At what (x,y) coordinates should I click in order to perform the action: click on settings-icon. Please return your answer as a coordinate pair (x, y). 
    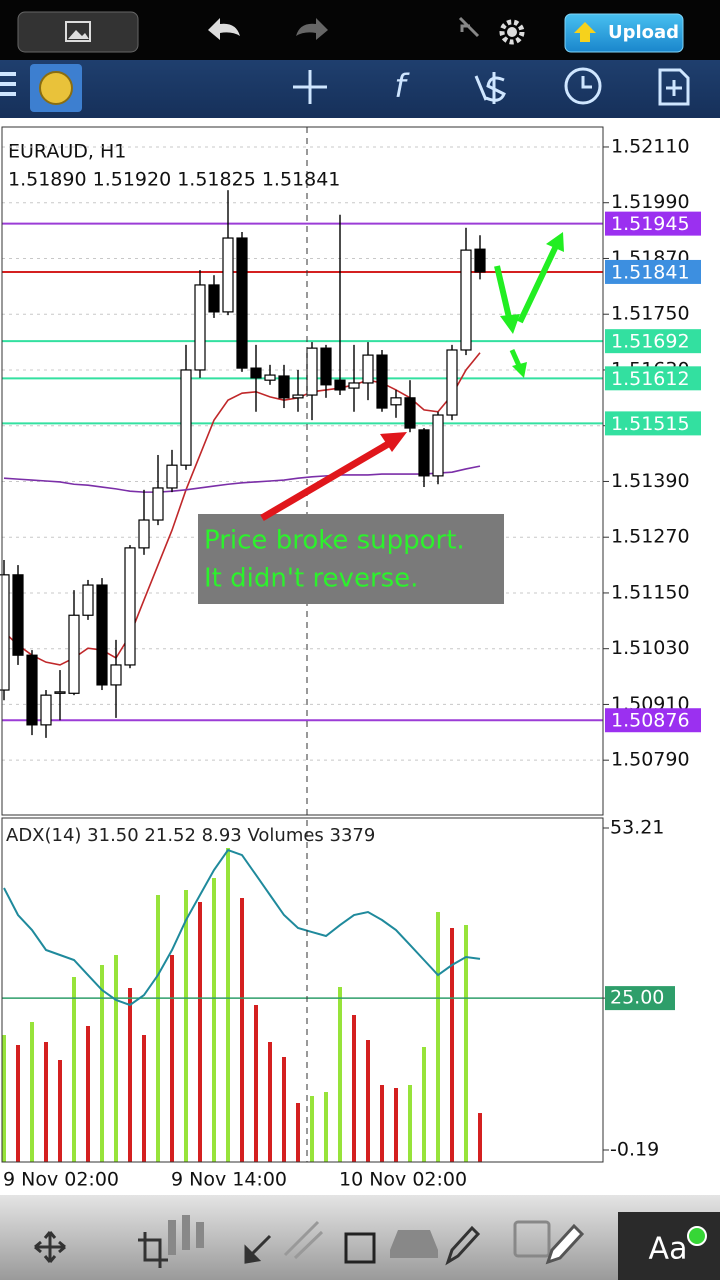
    Looking at the image, I should click on (512, 32).